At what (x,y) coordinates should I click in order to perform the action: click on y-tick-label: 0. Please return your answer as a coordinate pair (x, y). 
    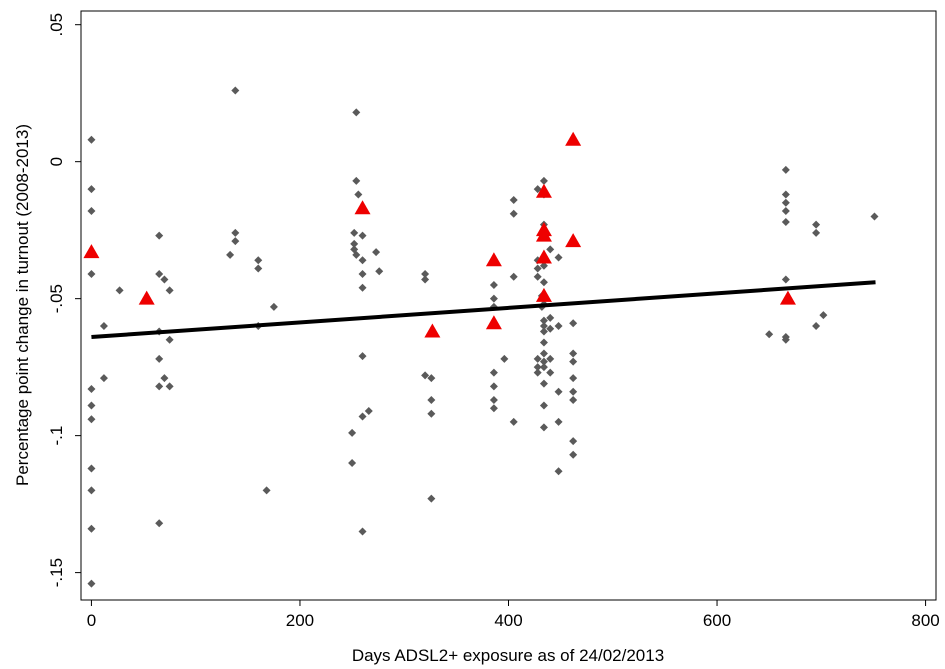
    Looking at the image, I should click on (56, 161).